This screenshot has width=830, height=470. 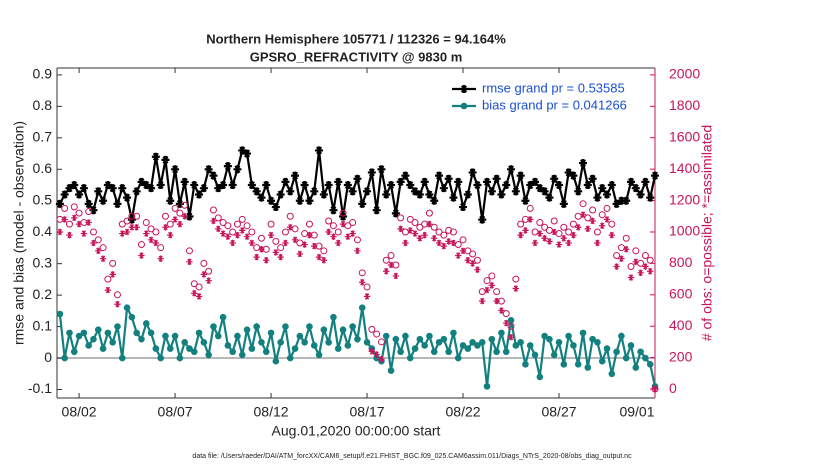 I want to click on legend-box, so click(x=549, y=98).